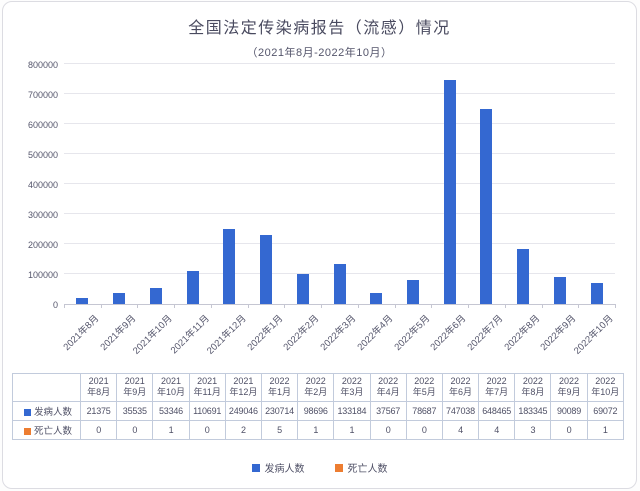 The width and height of the screenshot is (640, 491). Describe the element at coordinates (42, 155) in the screenshot. I see `y-tick-label: 500000` at that location.